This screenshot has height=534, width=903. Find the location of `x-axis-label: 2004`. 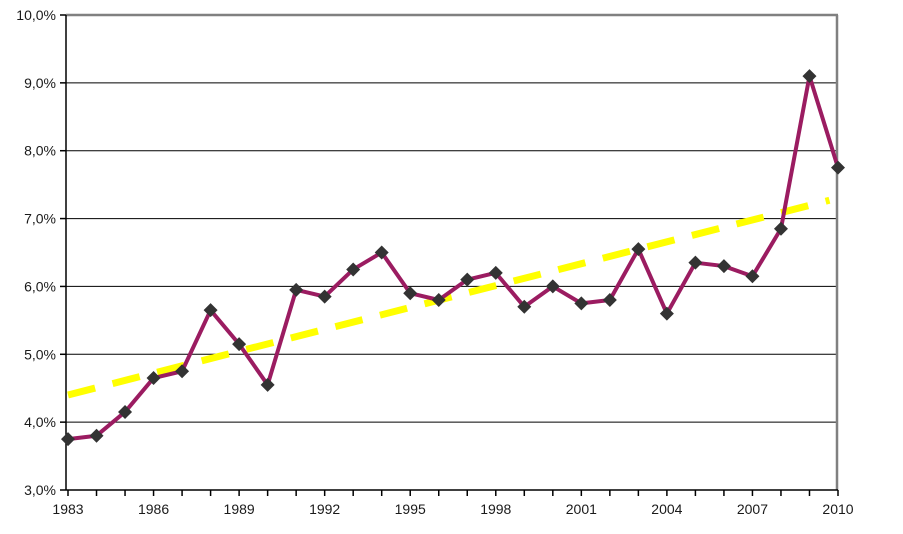

x-axis-label: 2004 is located at coordinates (666, 509).